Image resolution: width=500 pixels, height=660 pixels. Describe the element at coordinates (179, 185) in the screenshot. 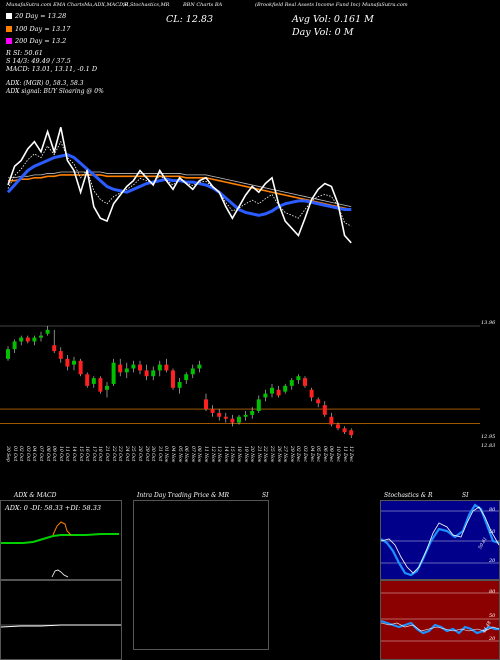

I see `ema20-blue-line` at that location.